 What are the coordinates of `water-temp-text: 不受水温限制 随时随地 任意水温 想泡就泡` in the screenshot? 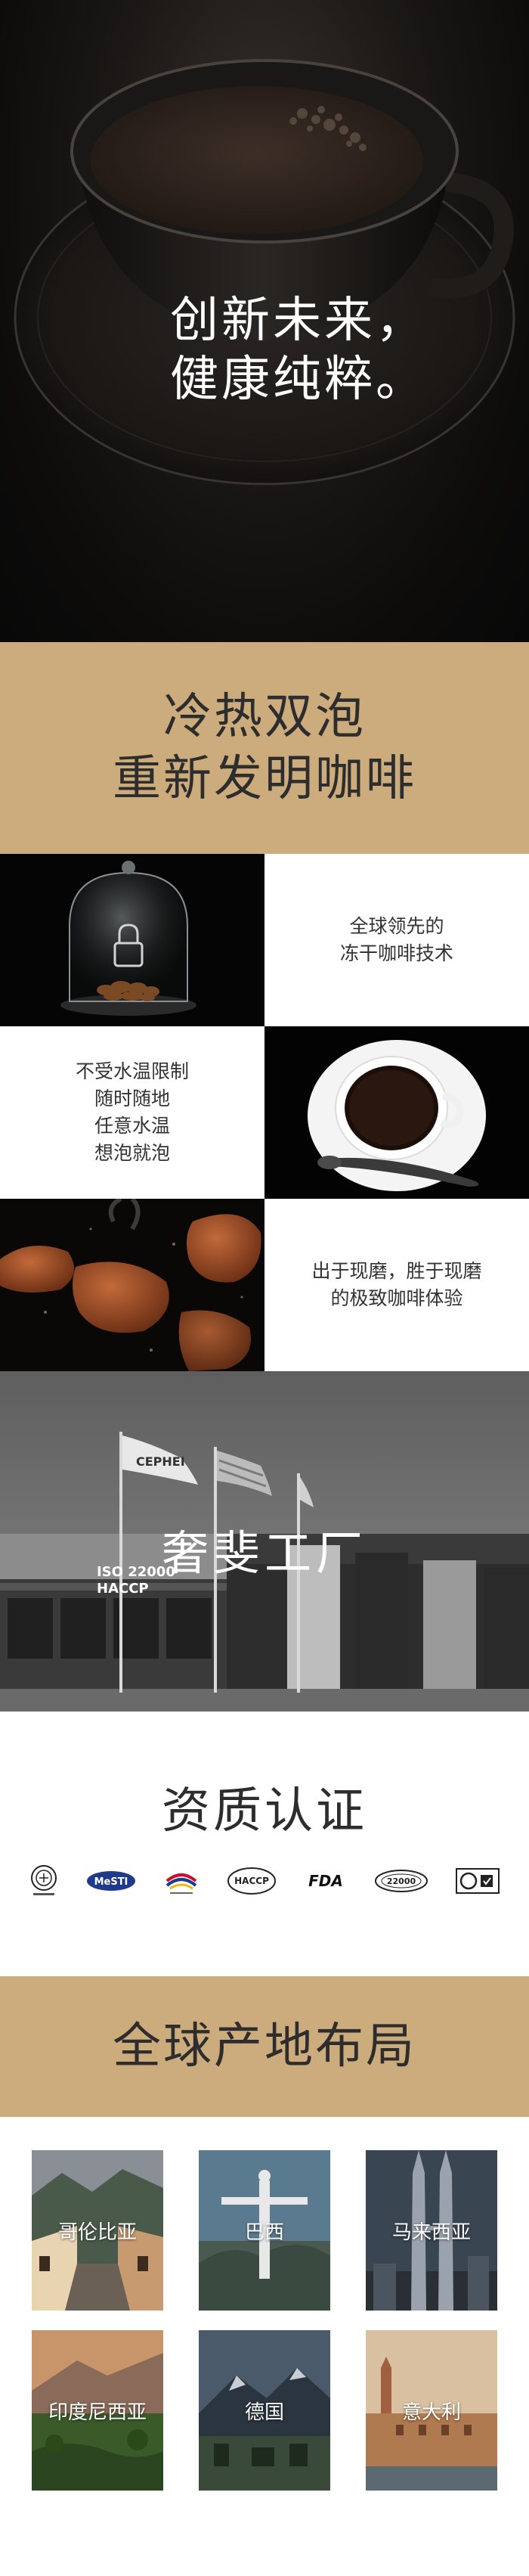 It's located at (132, 1112).